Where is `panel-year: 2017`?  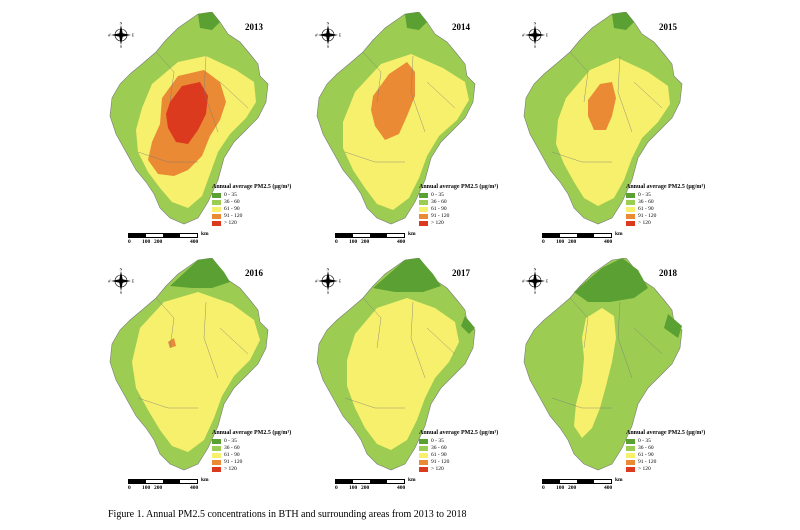
panel-year: 2017 is located at coordinates (461, 273).